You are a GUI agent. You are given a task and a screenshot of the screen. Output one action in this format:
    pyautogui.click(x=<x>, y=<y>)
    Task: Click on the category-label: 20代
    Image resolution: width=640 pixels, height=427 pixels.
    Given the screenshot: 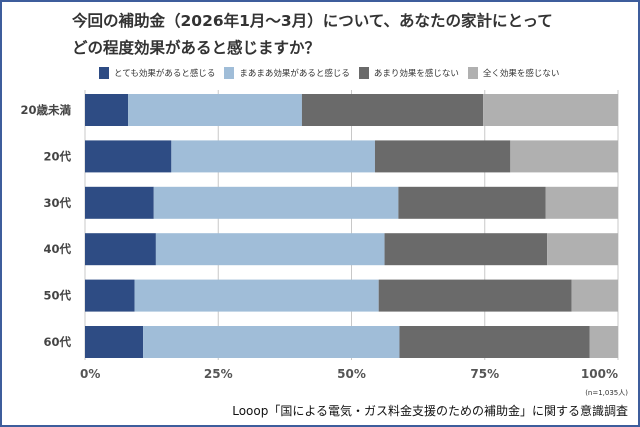 What is the action you would take?
    pyautogui.click(x=57, y=156)
    